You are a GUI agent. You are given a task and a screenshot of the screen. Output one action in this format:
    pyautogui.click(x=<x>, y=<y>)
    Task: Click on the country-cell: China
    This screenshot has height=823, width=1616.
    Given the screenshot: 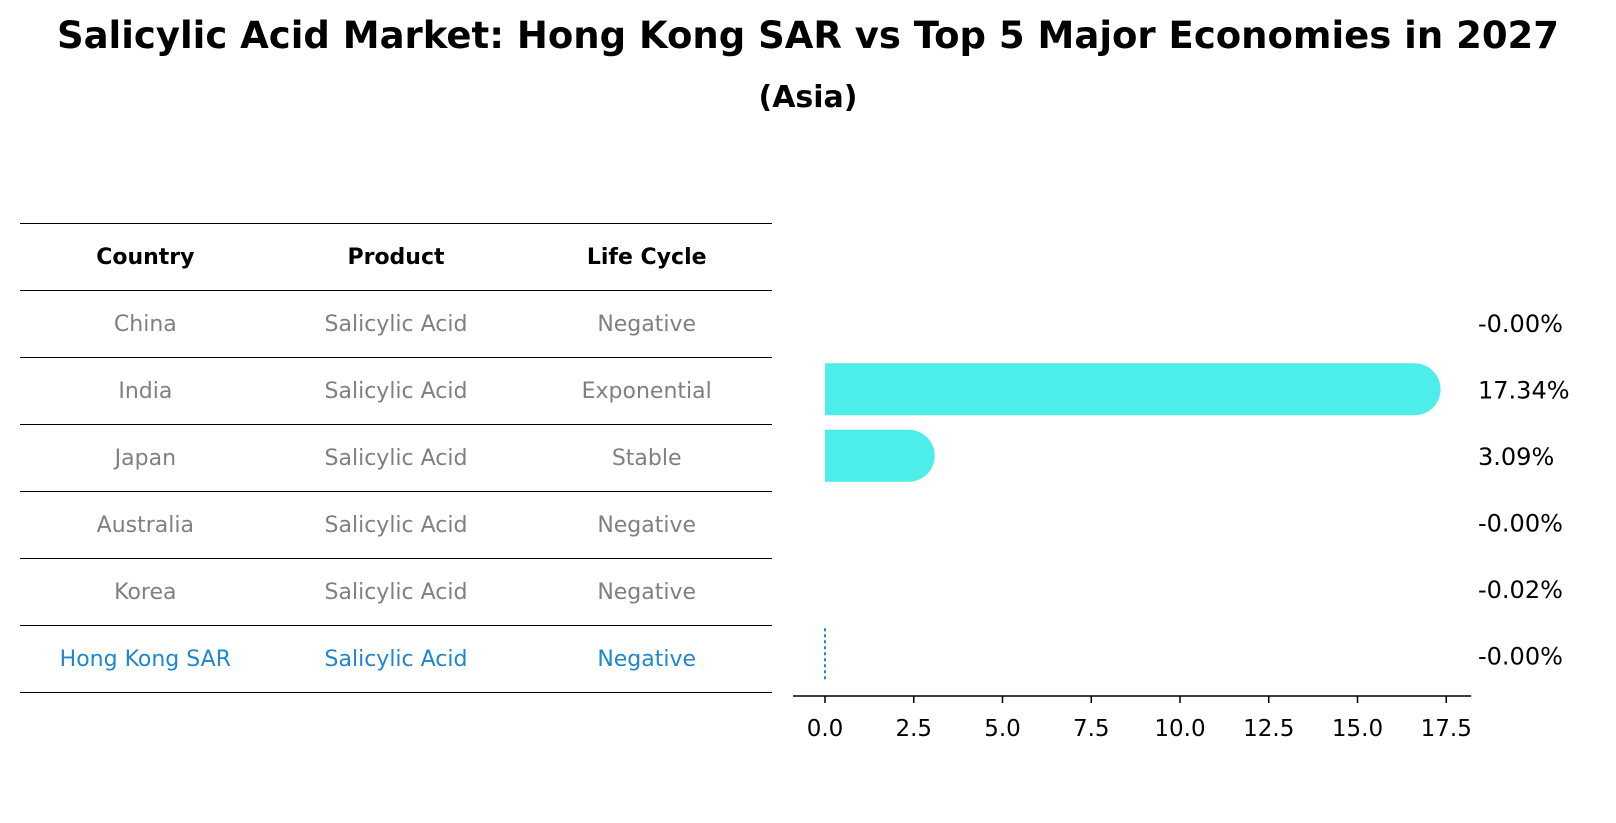 What is the action you would take?
    pyautogui.click(x=145, y=324)
    